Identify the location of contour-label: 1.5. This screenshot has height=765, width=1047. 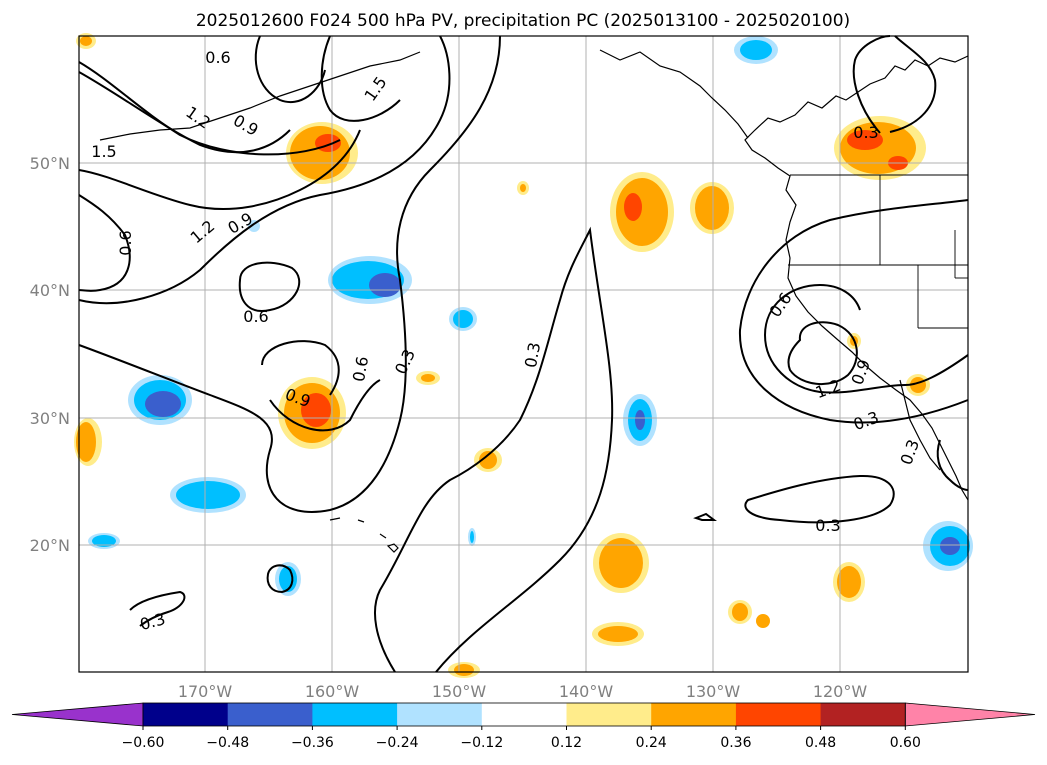
(103, 151).